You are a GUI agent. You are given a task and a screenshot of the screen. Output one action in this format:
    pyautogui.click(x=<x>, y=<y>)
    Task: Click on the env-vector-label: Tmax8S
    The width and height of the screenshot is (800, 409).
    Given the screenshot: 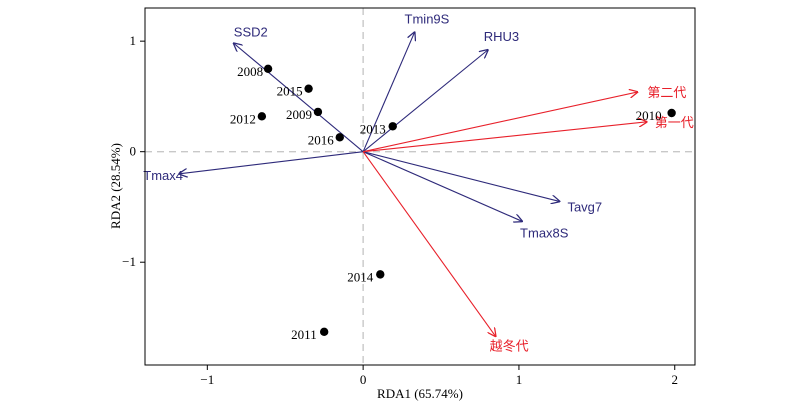 What is the action you would take?
    pyautogui.click(x=544, y=232)
    